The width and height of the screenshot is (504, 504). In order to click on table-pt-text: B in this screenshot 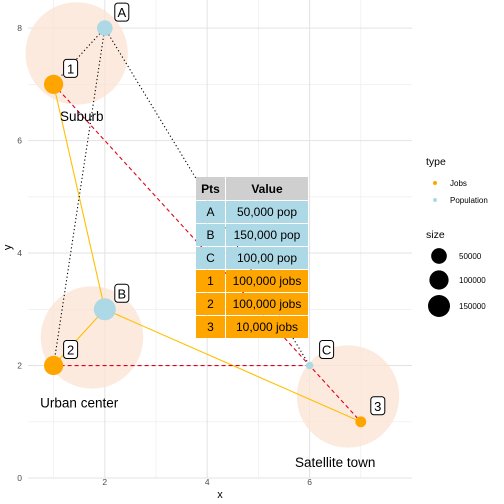, I will do `click(210, 235)`.